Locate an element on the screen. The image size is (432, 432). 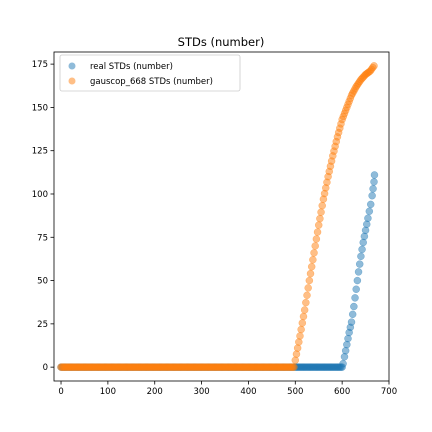
x-tick-label: 700 is located at coordinates (389, 392).